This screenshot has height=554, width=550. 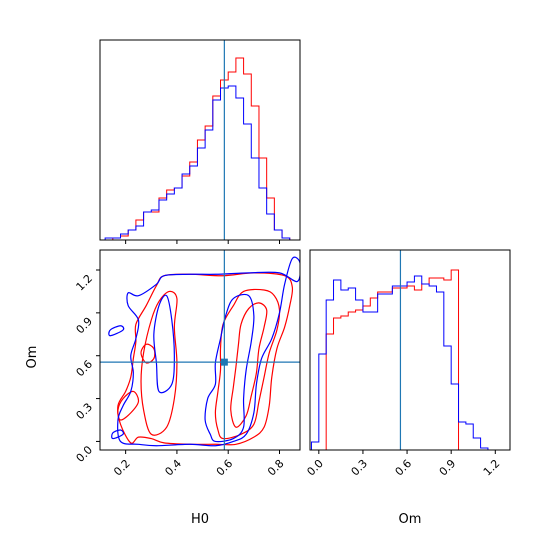 I want to click on om-hist-blue-series, so click(x=406, y=362).